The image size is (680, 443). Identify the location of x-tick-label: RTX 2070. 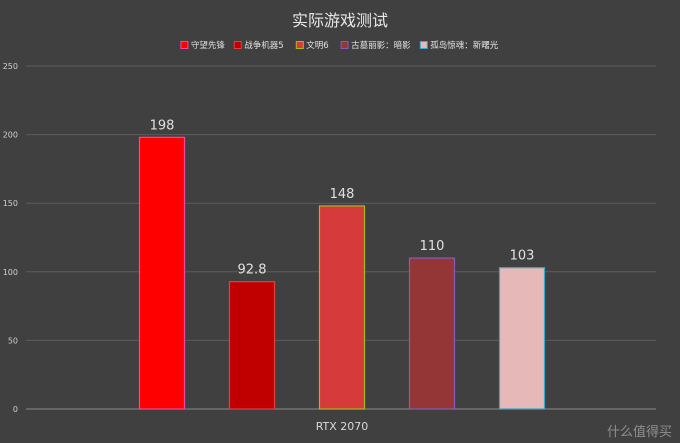
(342, 426).